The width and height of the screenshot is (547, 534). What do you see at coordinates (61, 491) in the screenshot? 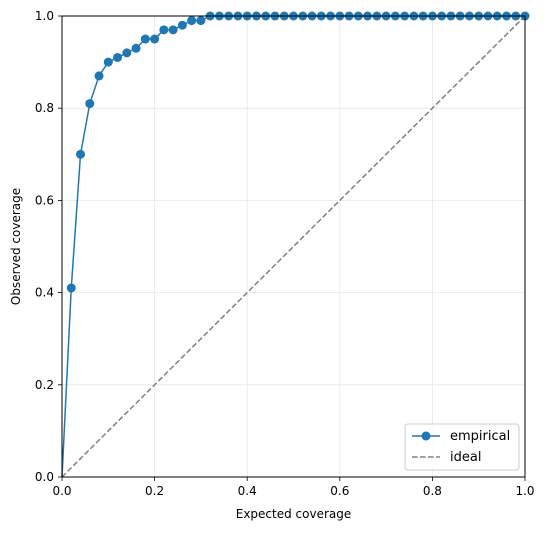
I see `x-tick-label: 0.0` at bounding box center [61, 491].